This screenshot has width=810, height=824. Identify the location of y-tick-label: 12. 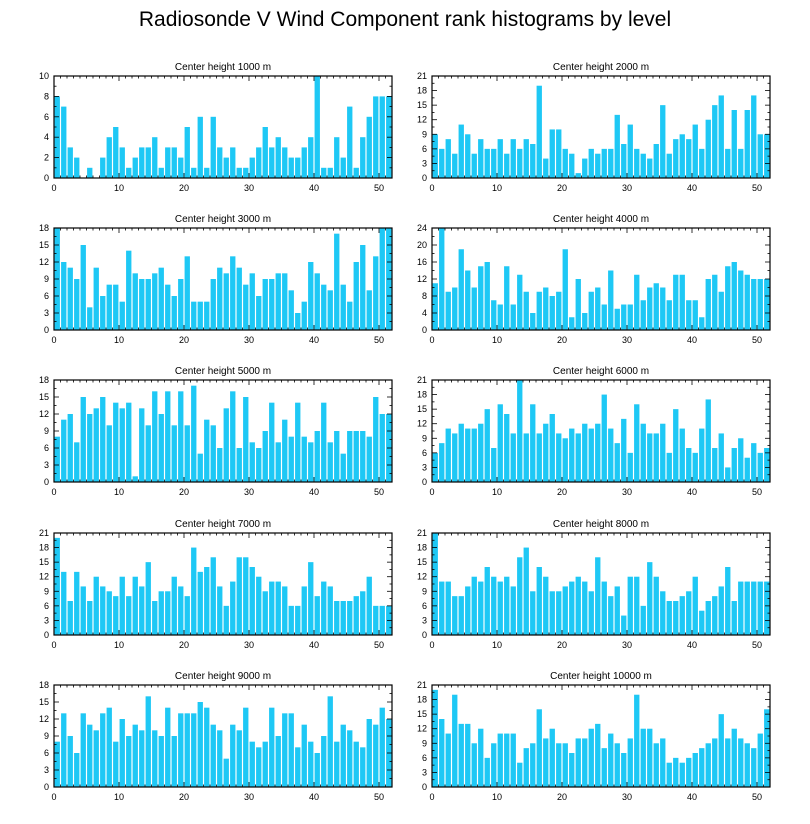
(44, 577).